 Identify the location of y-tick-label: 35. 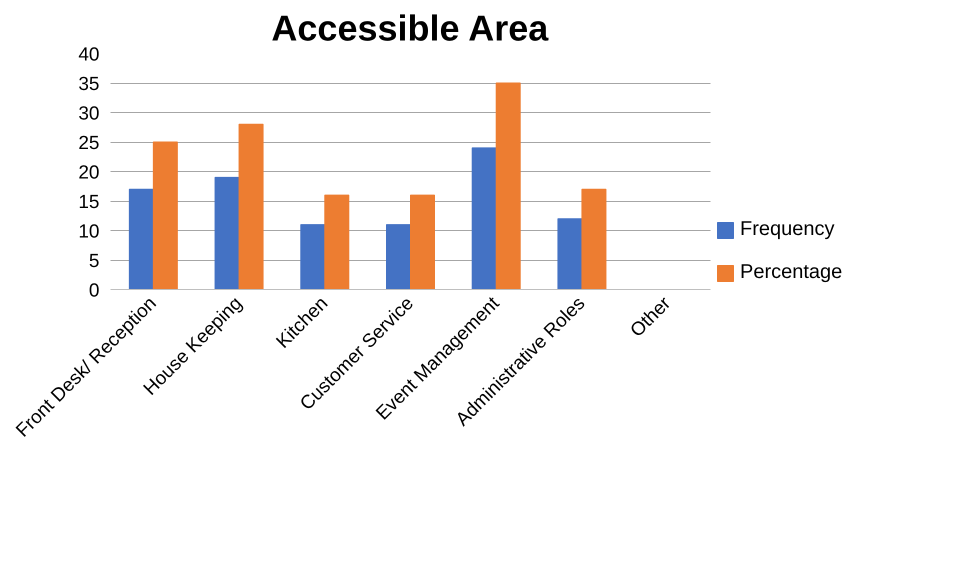
(89, 84).